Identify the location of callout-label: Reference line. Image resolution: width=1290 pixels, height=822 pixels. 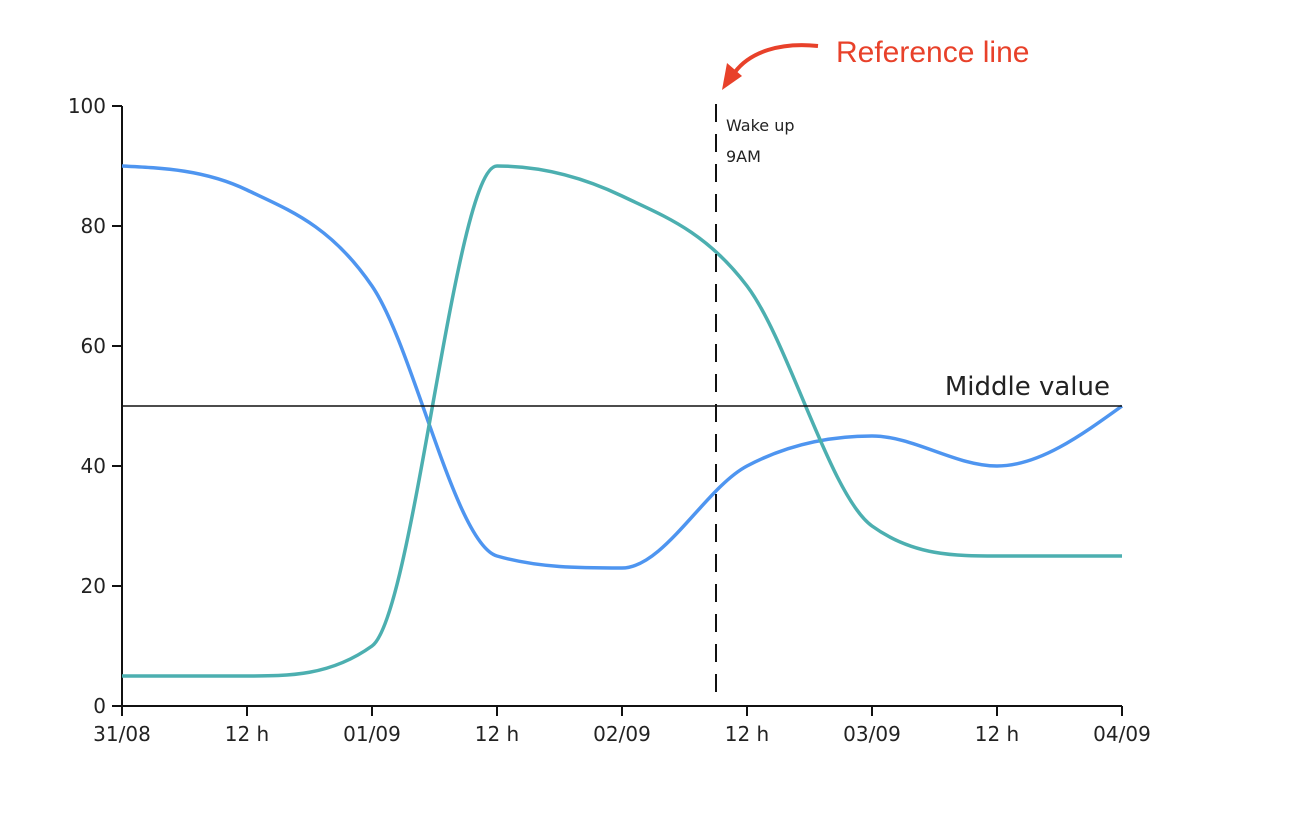
(932, 52).